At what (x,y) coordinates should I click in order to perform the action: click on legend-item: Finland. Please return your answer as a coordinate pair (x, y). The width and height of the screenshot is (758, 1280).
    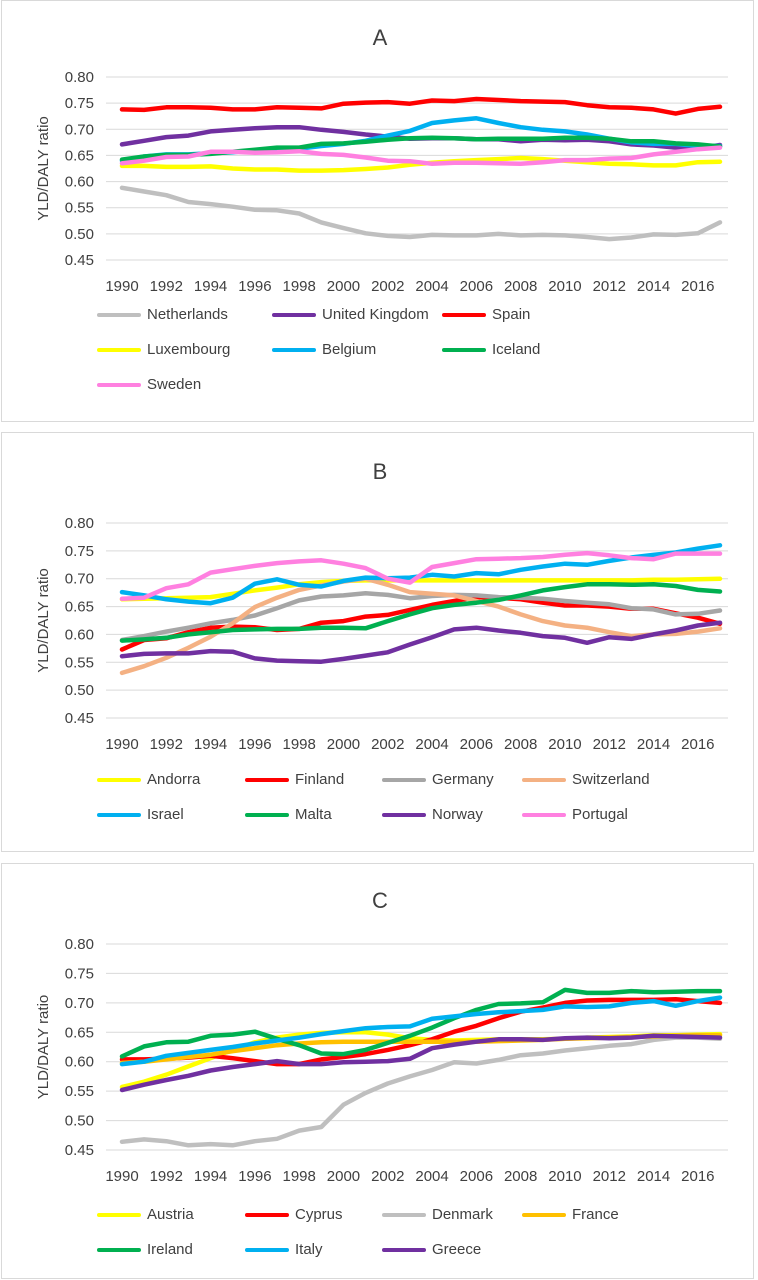
    Looking at the image, I should click on (294, 779).